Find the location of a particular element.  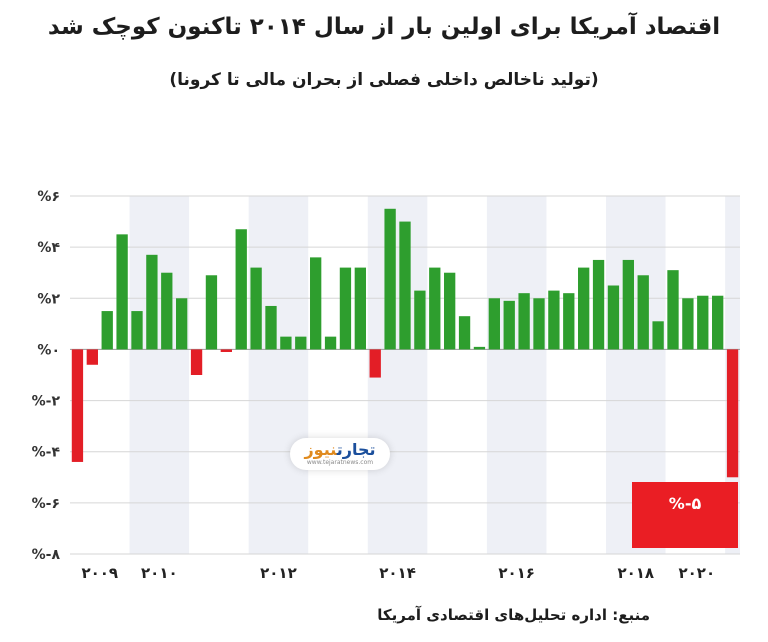

x-tick-label: ۲۰۰۹ is located at coordinates (99, 573).